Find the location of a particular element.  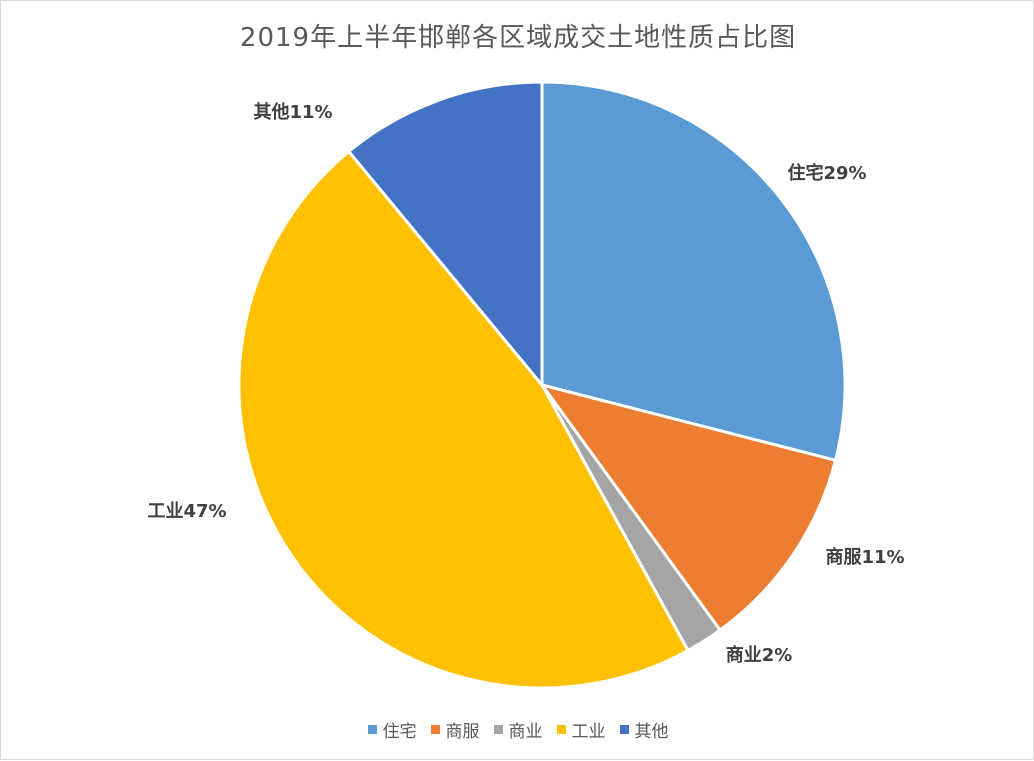

legend: 住宅 商服 商业 工业 其他 is located at coordinates (517, 729).